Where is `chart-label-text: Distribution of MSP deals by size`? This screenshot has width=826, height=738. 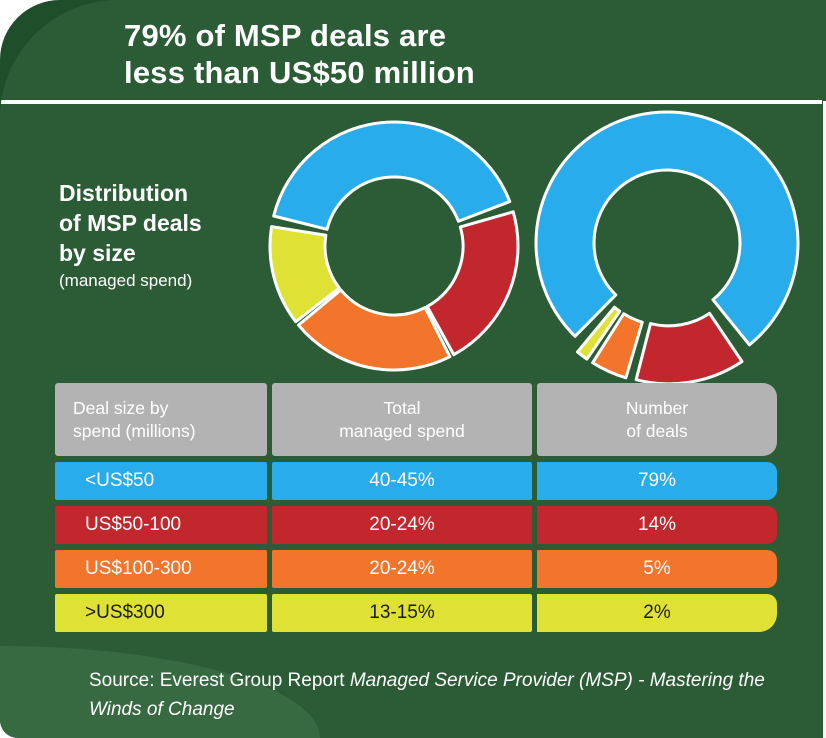
chart-label-text: Distribution of MSP deals by size is located at coordinates (130, 223).